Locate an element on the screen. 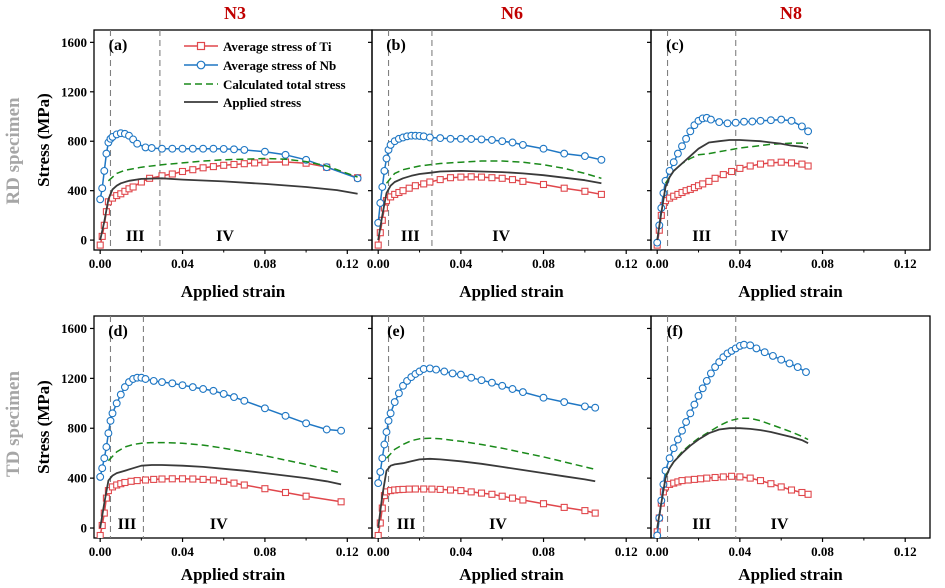  panel-d-y-tick-label: 1200 is located at coordinates (74, 378).